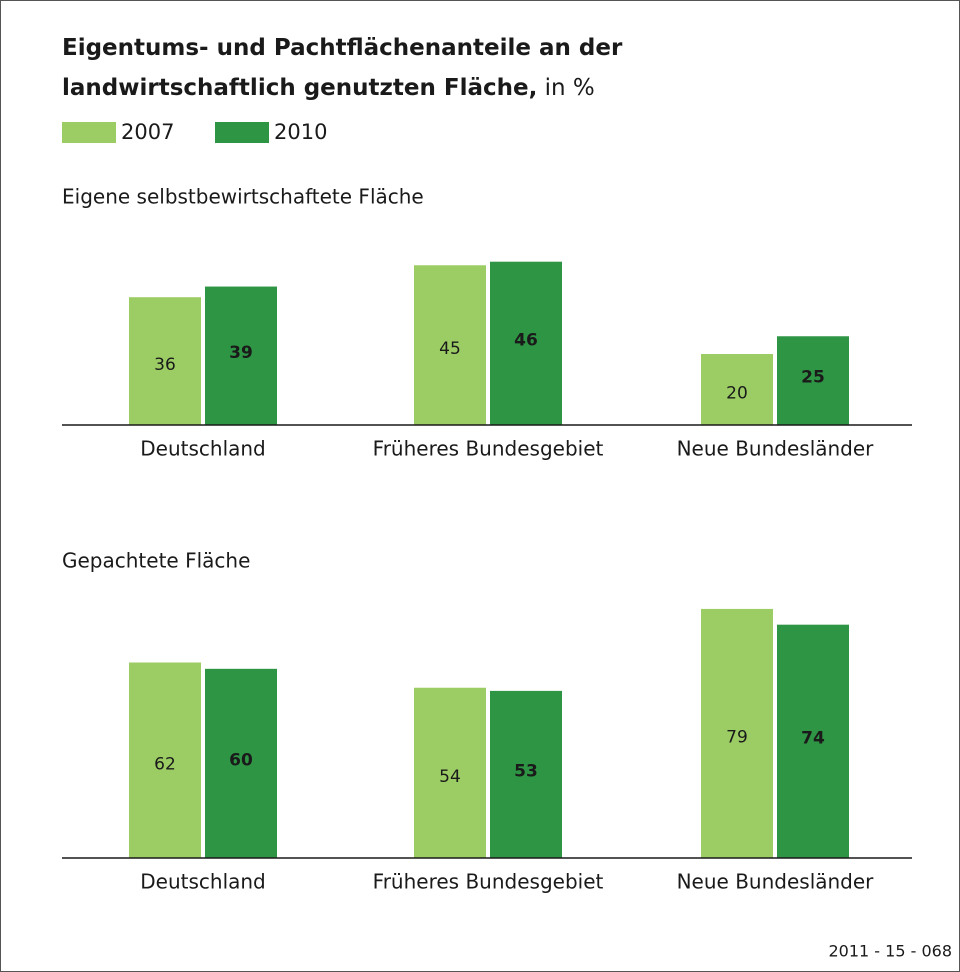 The height and width of the screenshot is (972, 960). What do you see at coordinates (569, 88) in the screenshot?
I see `title-unit: in %` at bounding box center [569, 88].